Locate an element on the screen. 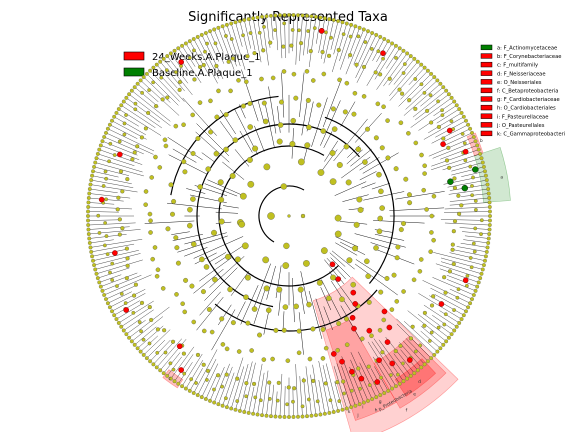 The image size is (576, 432). clade-letter-d: d is located at coordinates (419, 382).